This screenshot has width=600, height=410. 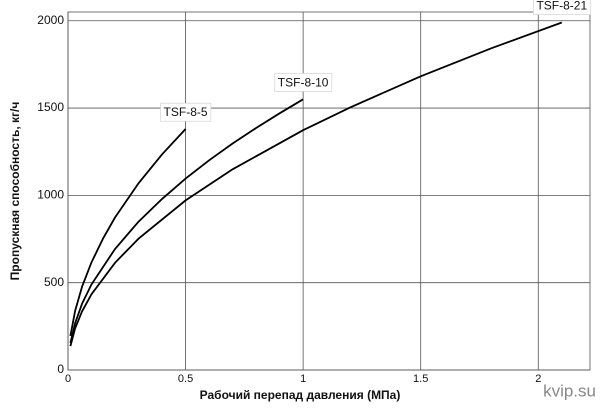 I want to click on series-line, so click(x=128, y=232).